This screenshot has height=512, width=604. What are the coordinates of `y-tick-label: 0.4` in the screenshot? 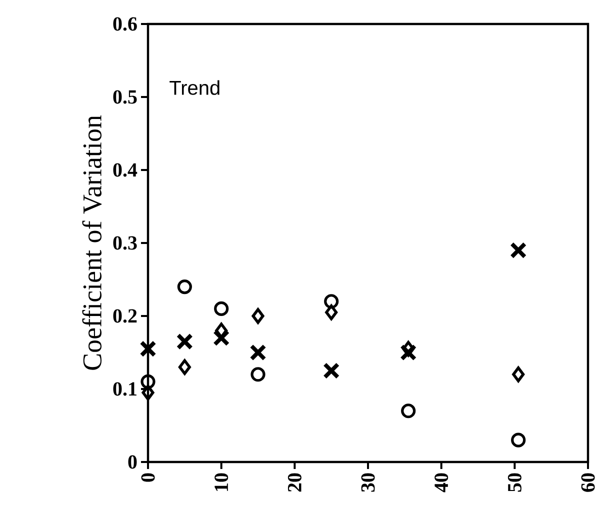 It's located at (125, 170).